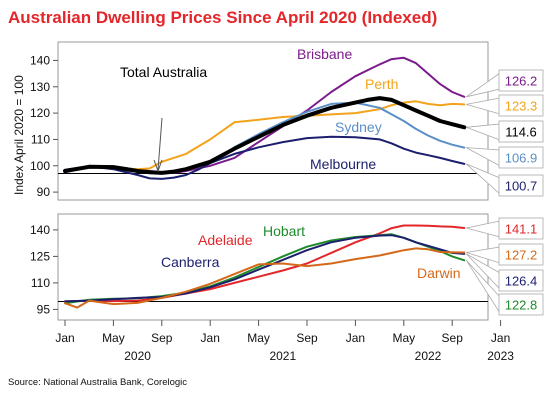  I want to click on series-label-adelaide: Adelaide, so click(225, 240).